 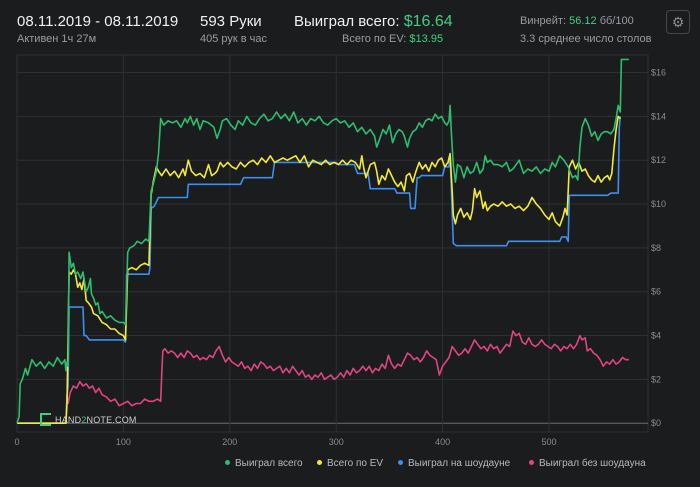 I want to click on avg-tables: 3.3 среднее число столов, so click(x=586, y=39).